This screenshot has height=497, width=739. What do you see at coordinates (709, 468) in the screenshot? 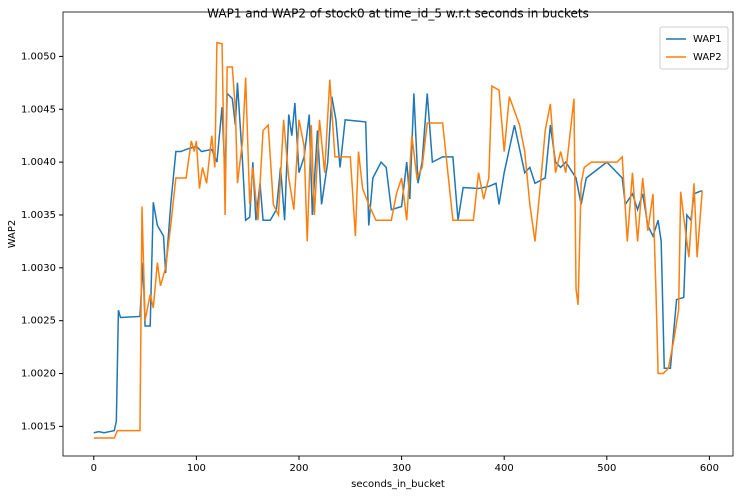
I see `x-tick-label: 600` at bounding box center [709, 468].